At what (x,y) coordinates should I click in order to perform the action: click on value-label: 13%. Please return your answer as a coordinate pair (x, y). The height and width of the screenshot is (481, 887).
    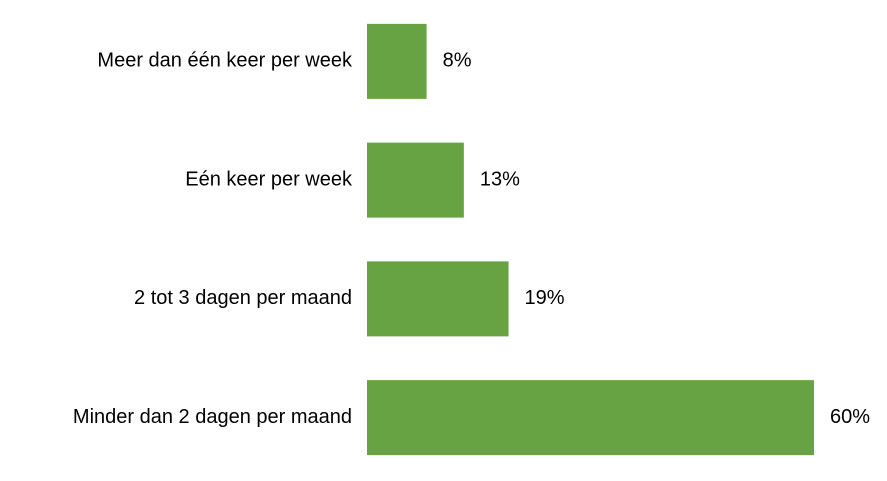
    Looking at the image, I should click on (500, 179).